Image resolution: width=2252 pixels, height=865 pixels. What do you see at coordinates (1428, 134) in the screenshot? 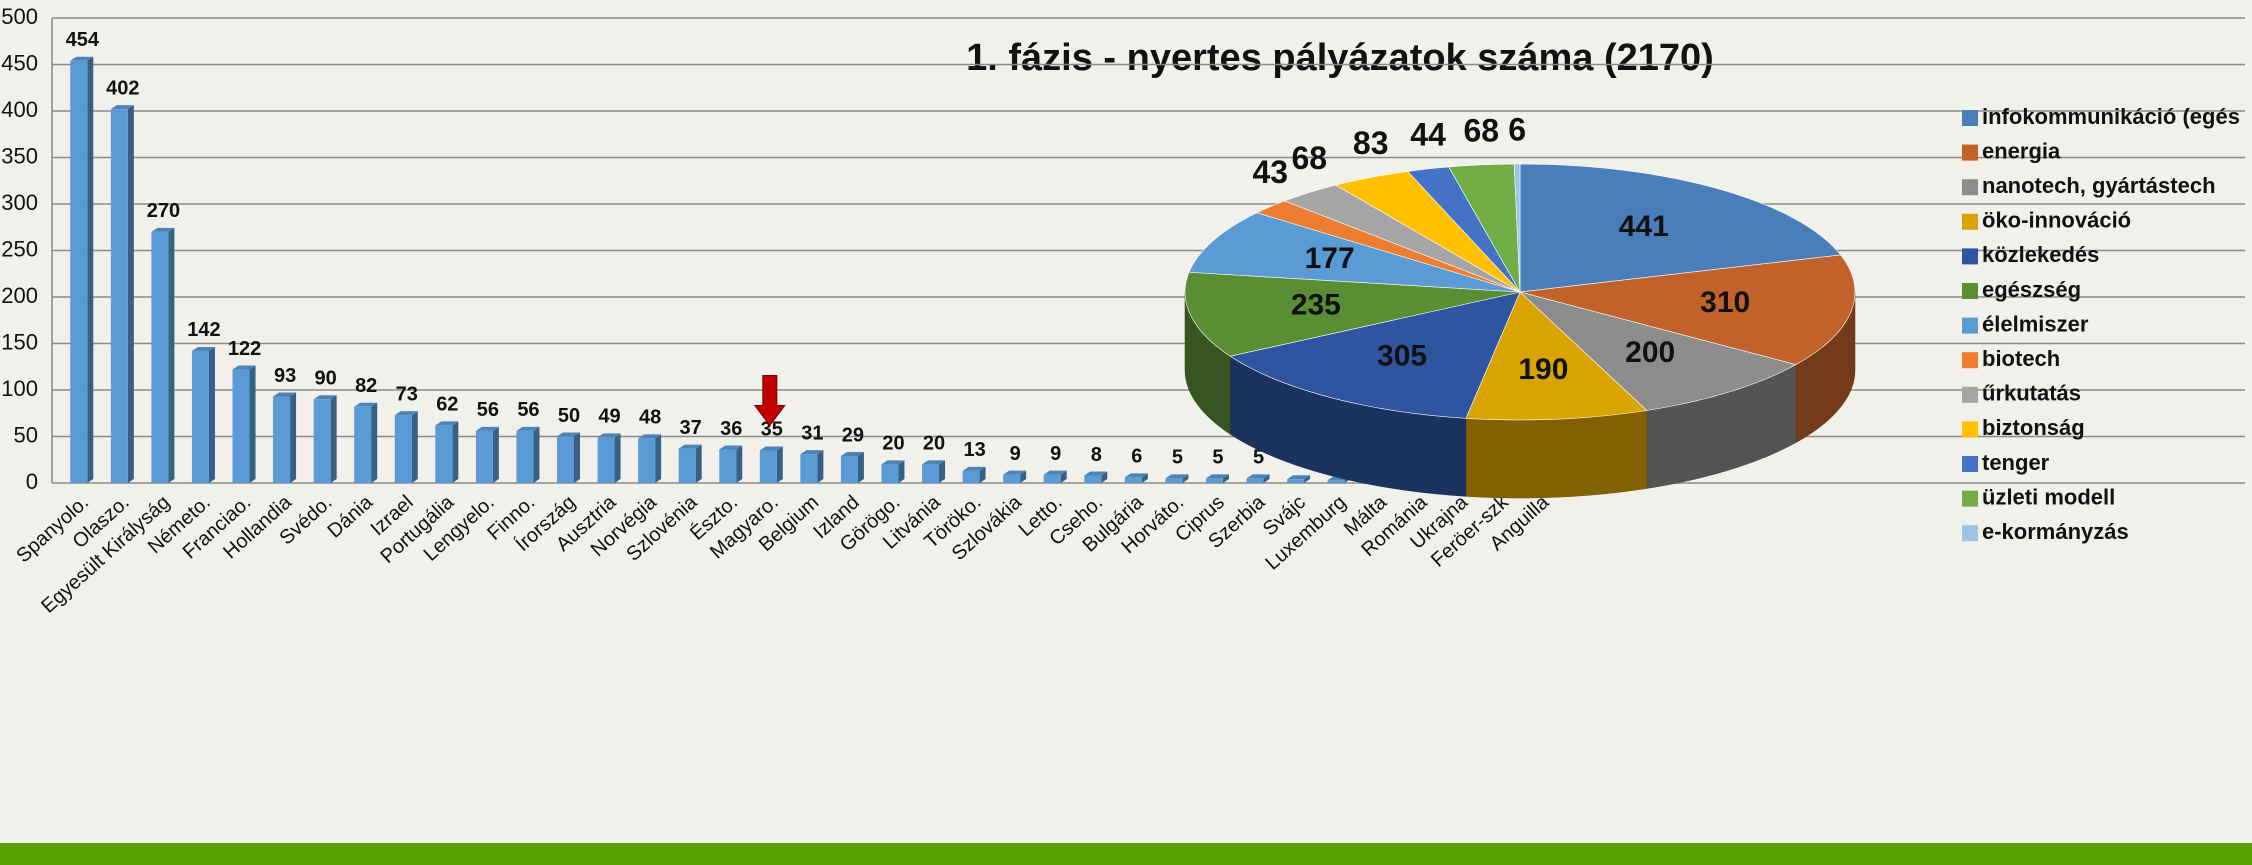
I see `pie-label: 44` at bounding box center [1428, 134].